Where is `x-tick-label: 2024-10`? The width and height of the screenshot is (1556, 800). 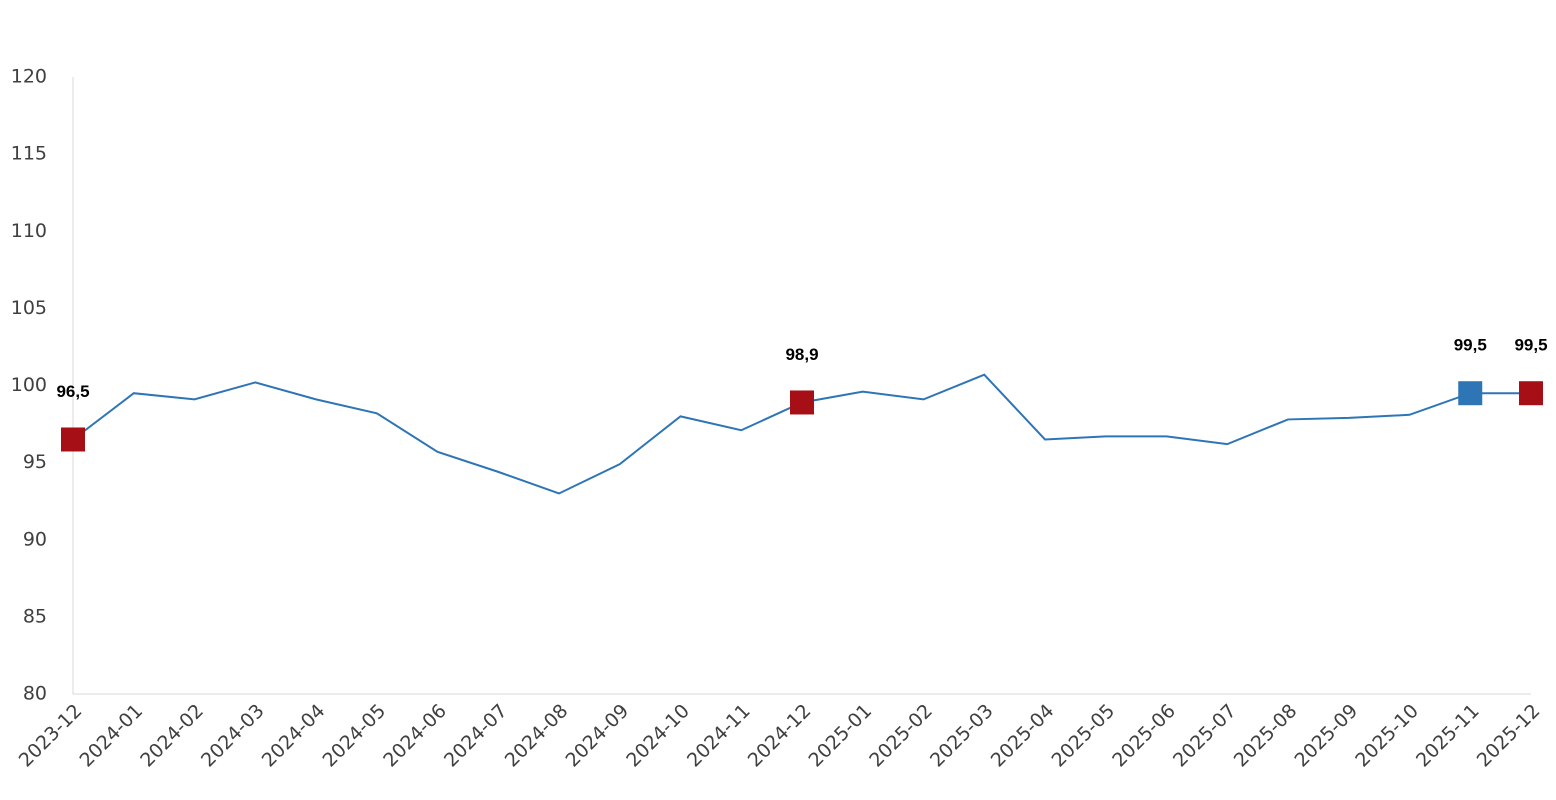 x-tick-label: 2024-10 is located at coordinates (658, 736).